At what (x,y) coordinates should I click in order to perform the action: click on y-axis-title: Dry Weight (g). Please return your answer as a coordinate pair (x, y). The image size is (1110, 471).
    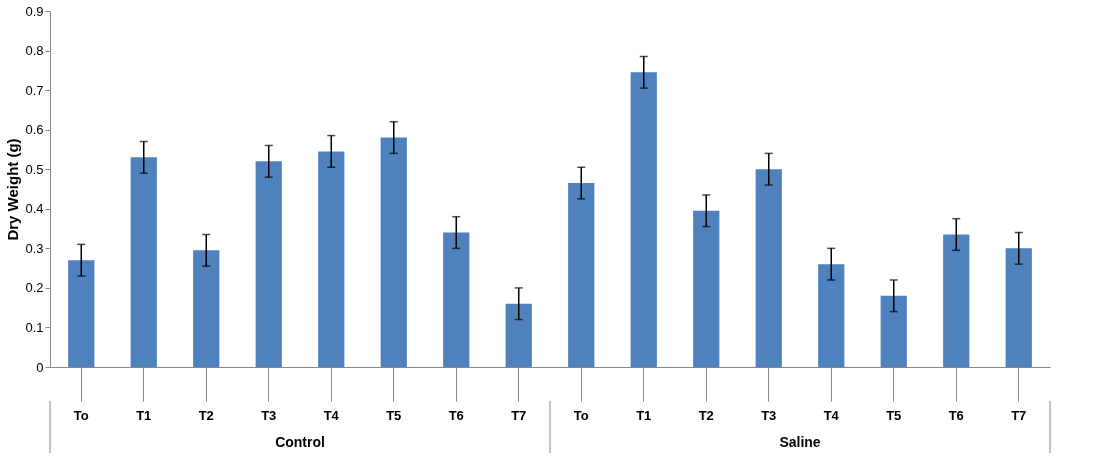
    Looking at the image, I should click on (13, 189).